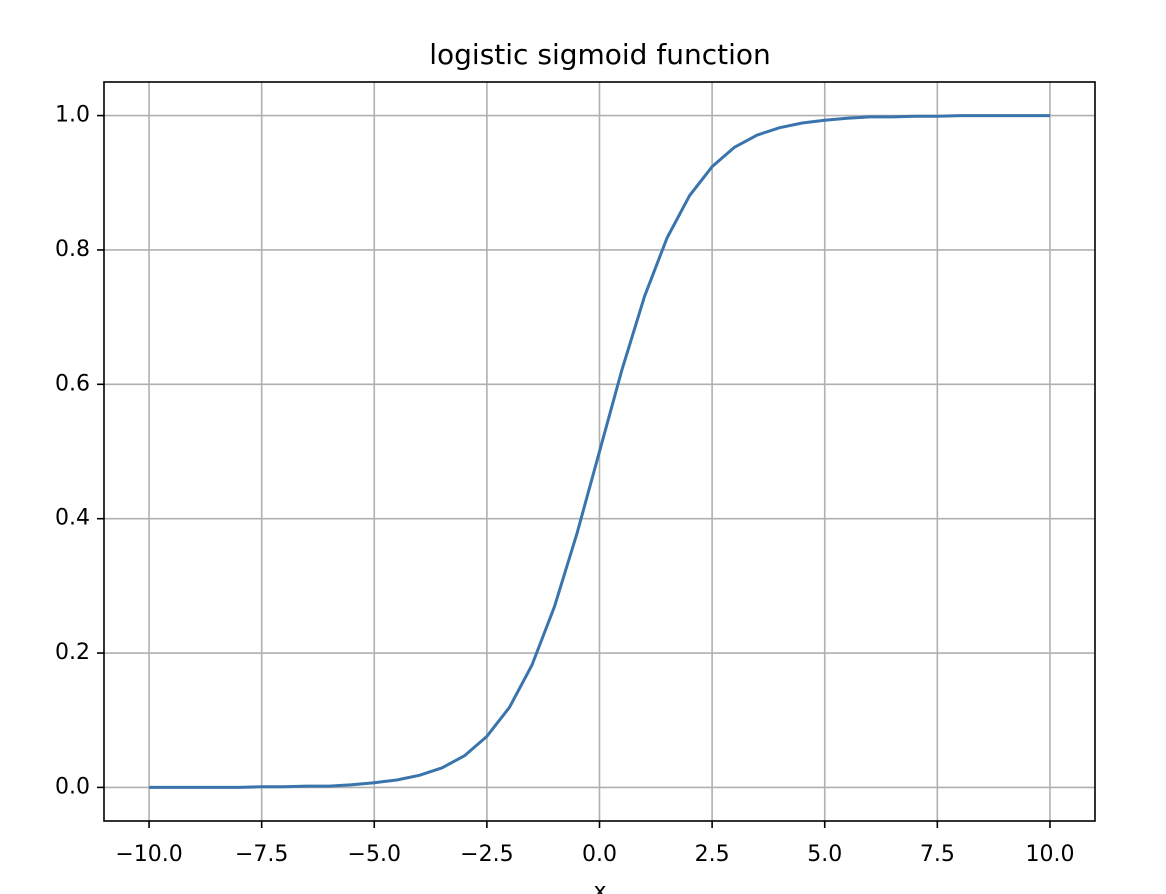 The image size is (1166, 894). Describe the element at coordinates (72, 652) in the screenshot. I see `y-tick-label: 0.2` at that location.